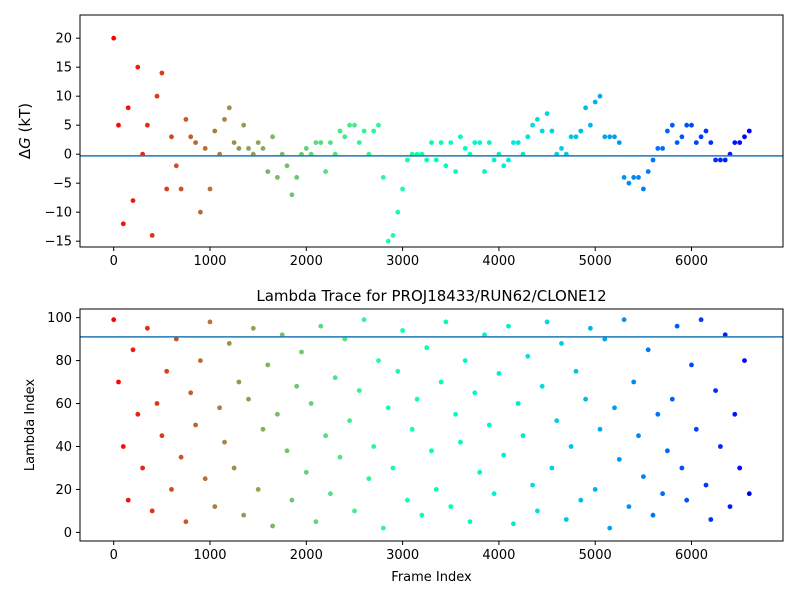  Describe the element at coordinates (63, 361) in the screenshot. I see `lambda-y-tick-label: 80` at that location.